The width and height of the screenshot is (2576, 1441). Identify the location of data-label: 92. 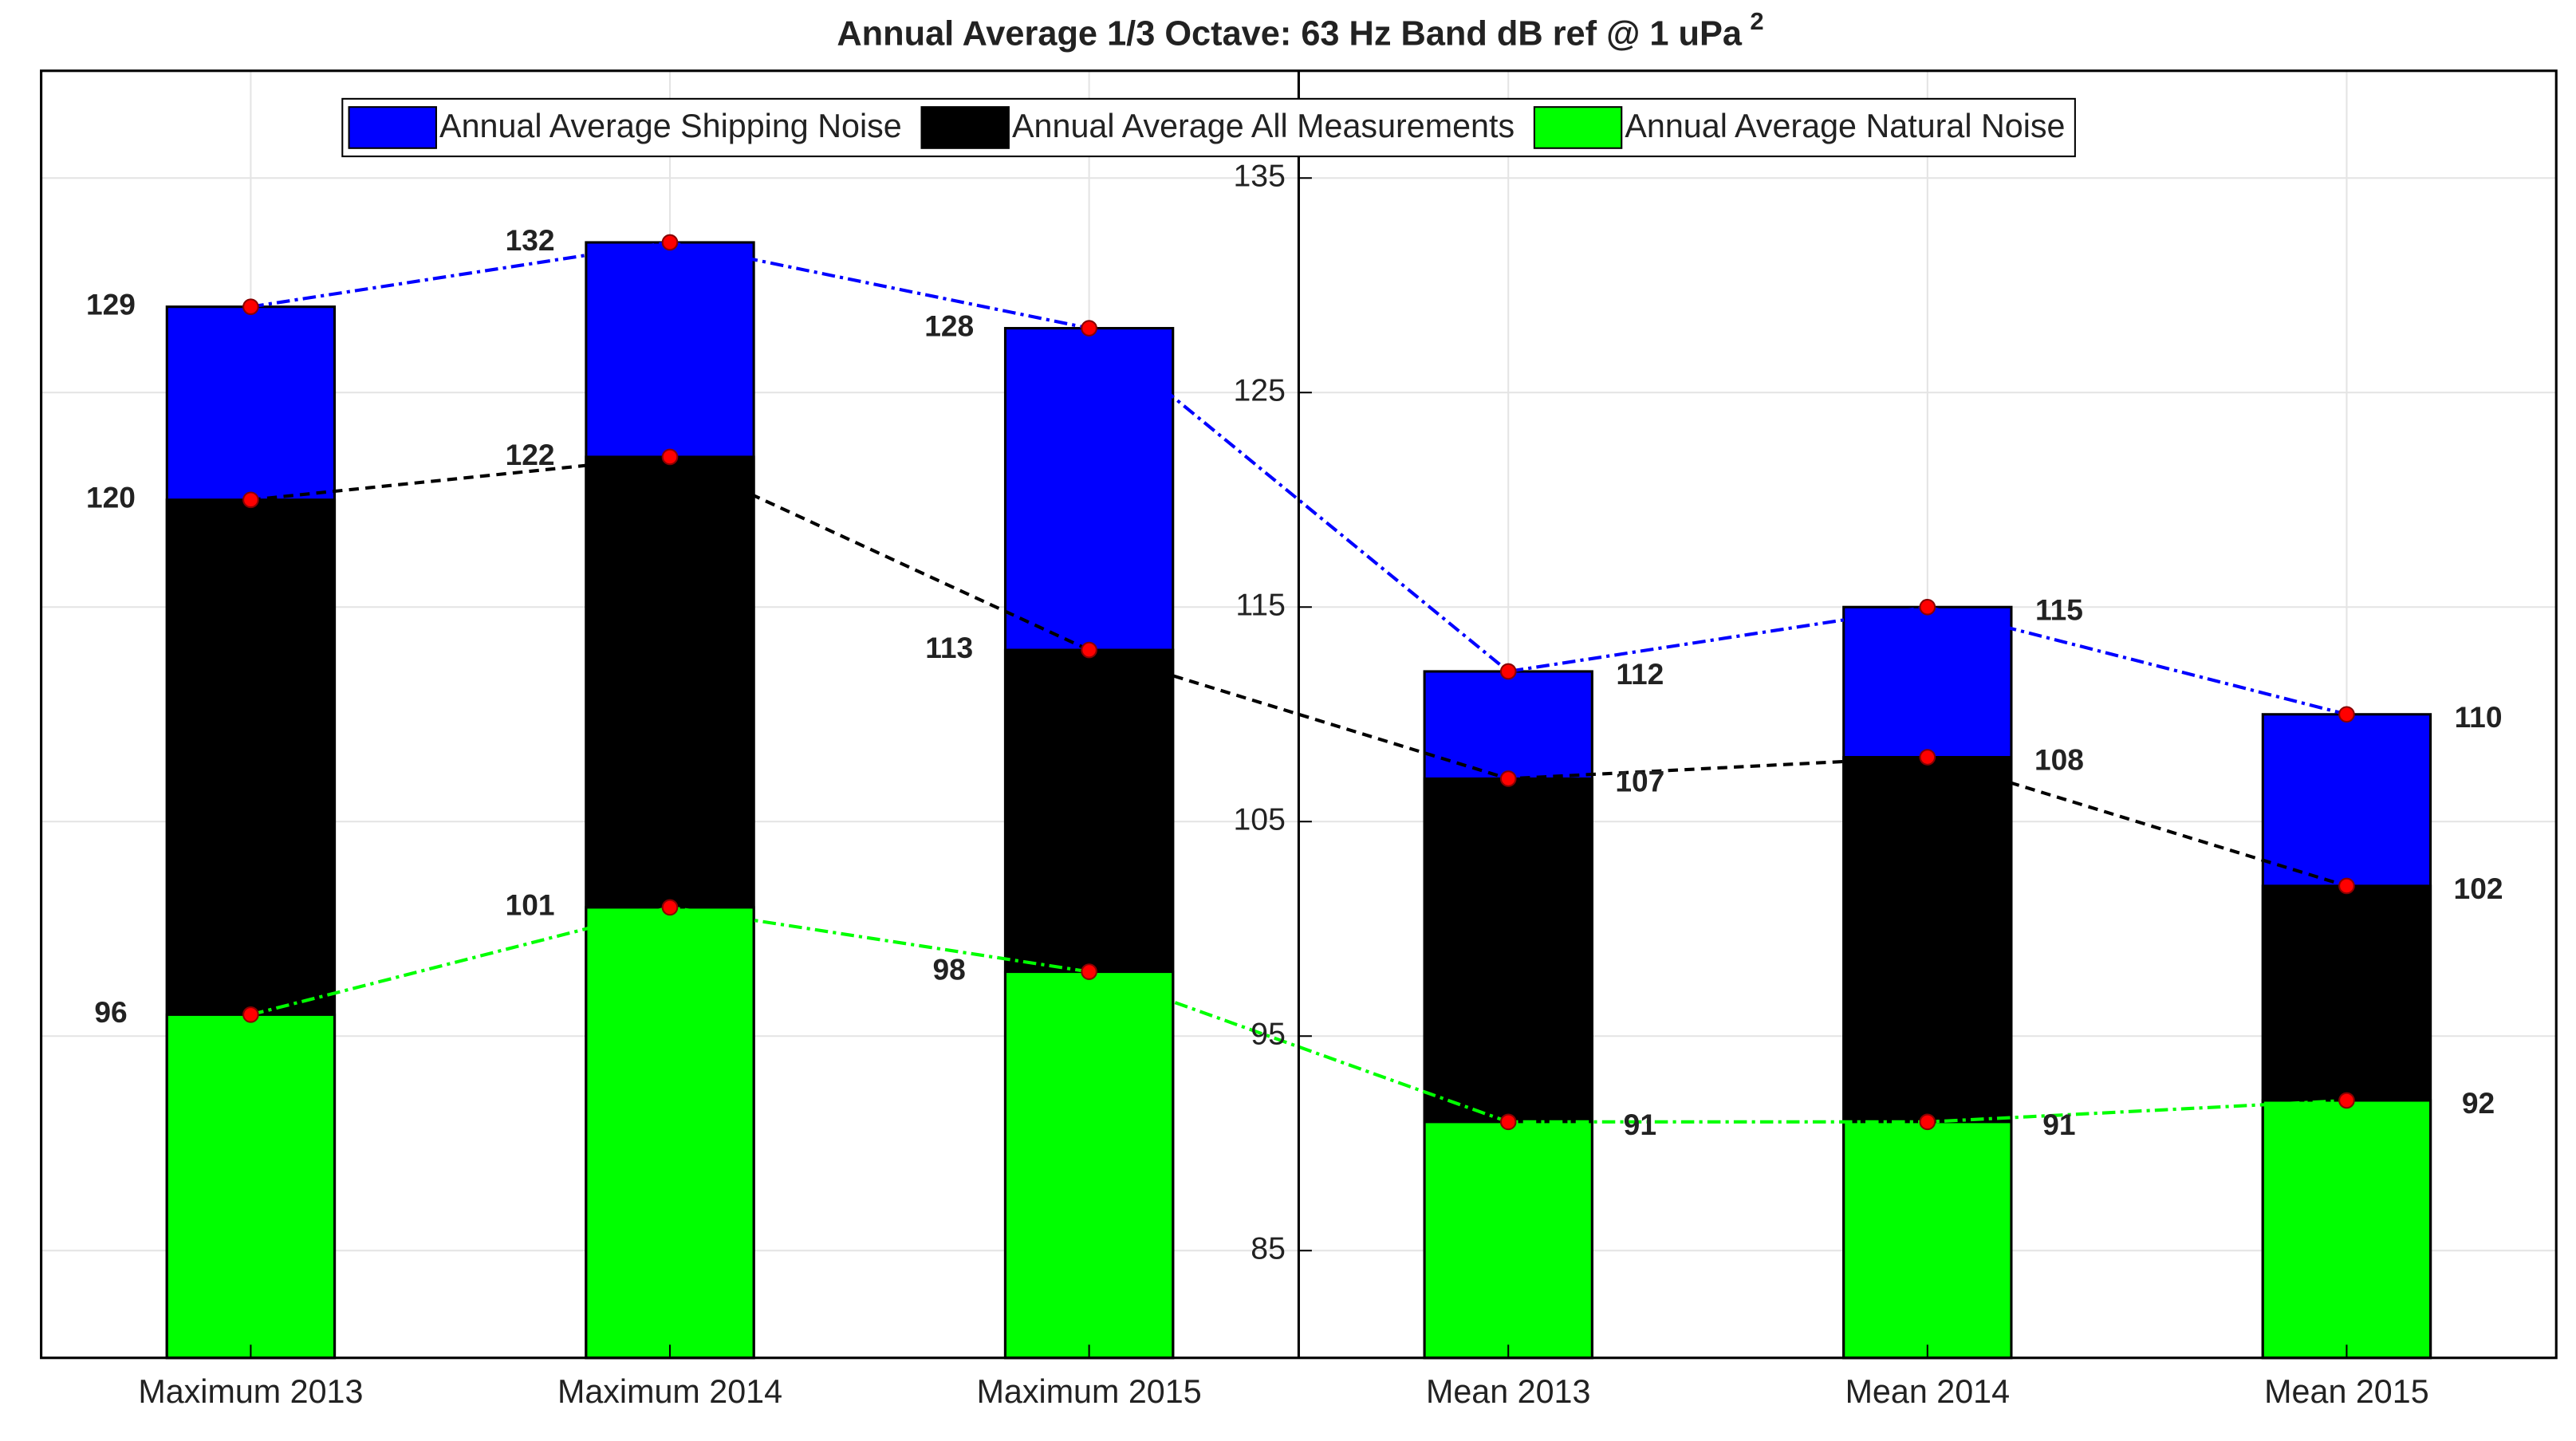
(2478, 1103).